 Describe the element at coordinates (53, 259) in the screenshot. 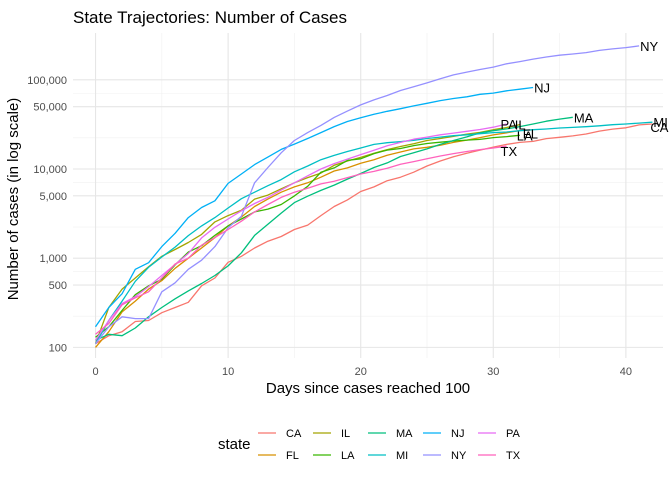

I see `y-tick-label: 1,000` at that location.